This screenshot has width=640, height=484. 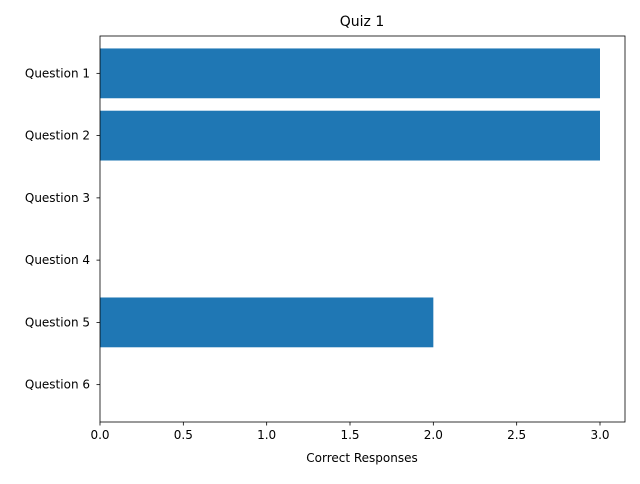 I want to click on y-tick-label: Question 3, so click(x=57, y=198).